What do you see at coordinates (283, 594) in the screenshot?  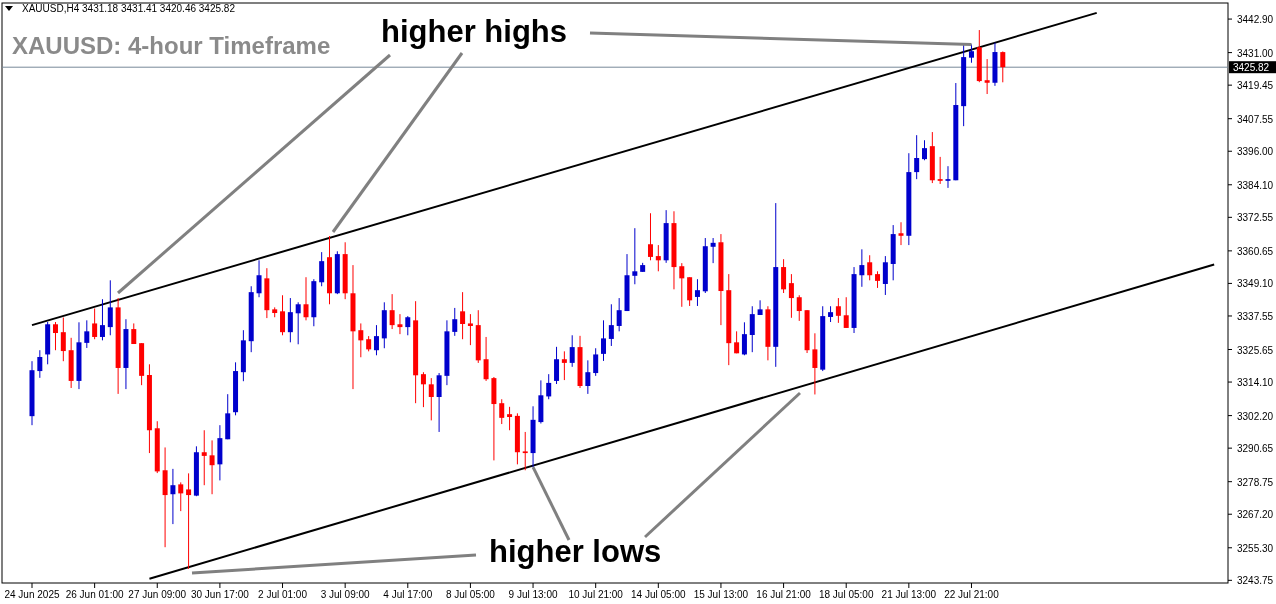 I see `x-tick-label: 2 Jul 01:00` at bounding box center [283, 594].